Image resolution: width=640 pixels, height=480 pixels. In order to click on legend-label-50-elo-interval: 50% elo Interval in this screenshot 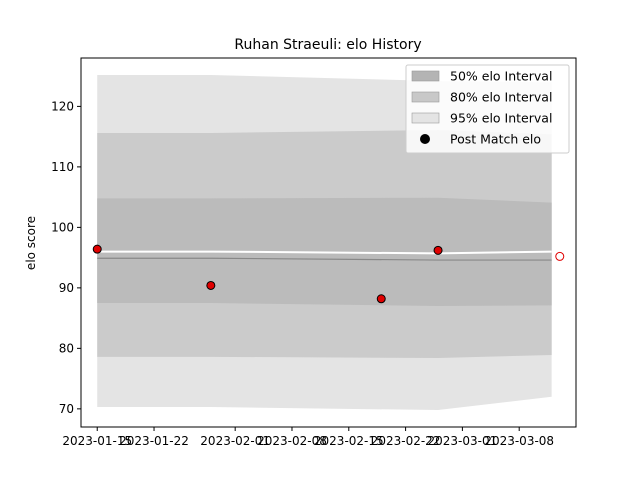, I will do `click(501, 76)`.